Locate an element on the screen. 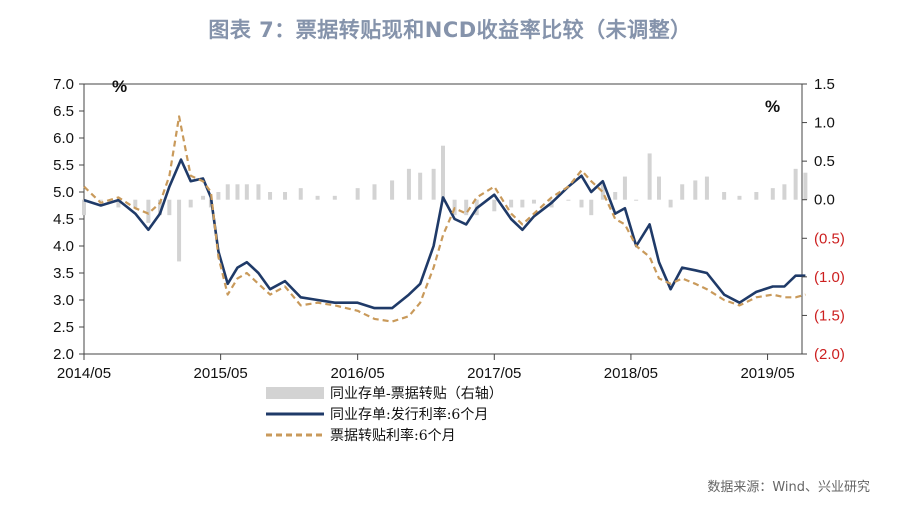 Image resolution: width=900 pixels, height=507 pixels. x-tick-label: 2016/05 is located at coordinates (358, 373).